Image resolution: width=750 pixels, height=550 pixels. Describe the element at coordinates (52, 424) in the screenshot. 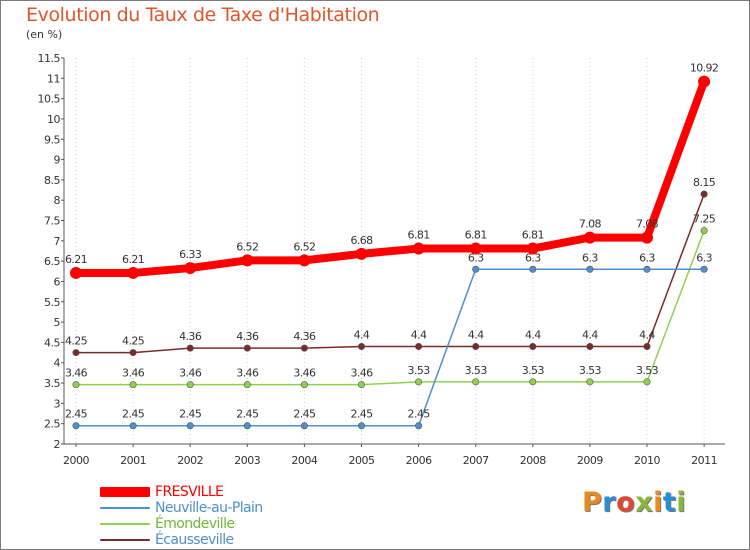

I see `y-tick-label: 2.5` at that location.